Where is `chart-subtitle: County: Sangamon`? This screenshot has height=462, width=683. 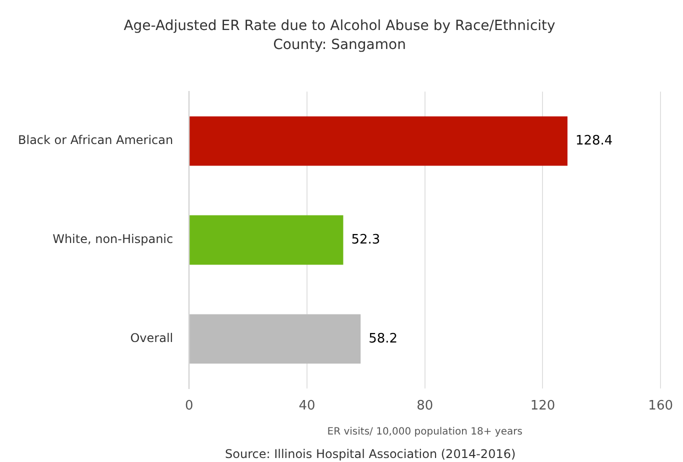 chart-subtitle: County: Sangamon is located at coordinates (339, 44).